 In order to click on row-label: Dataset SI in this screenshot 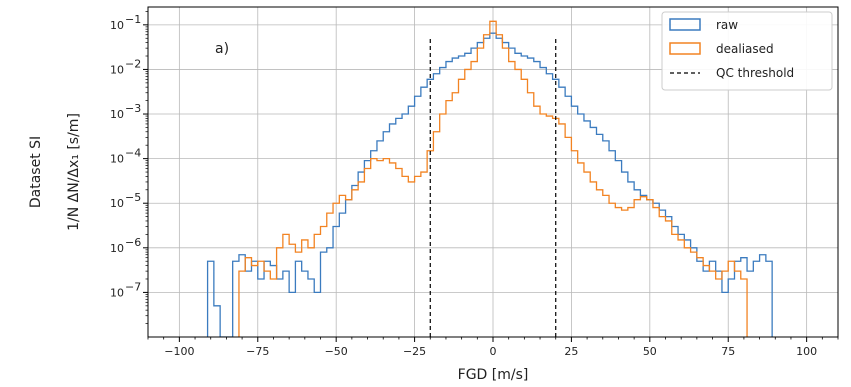, I will do `click(36, 172)`.